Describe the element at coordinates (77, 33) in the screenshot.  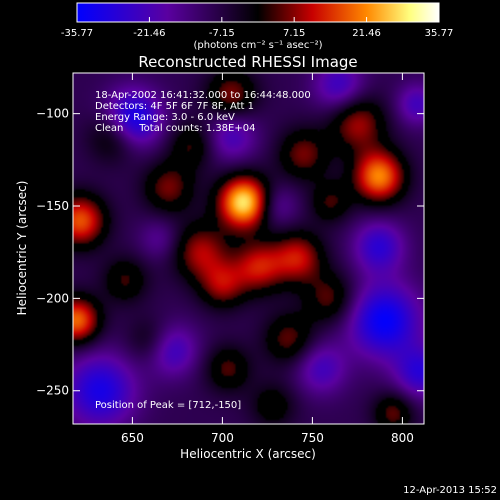
I see `colorbar-tick-label: -35.77` at that location.